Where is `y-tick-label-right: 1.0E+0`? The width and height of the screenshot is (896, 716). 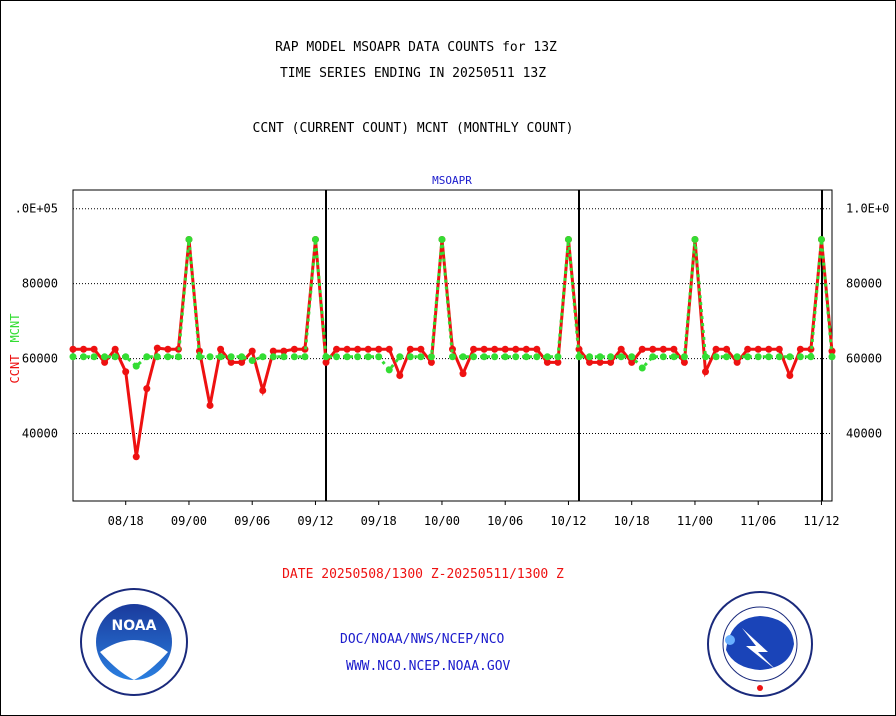 y-tick-label-right: 1.0E+0 is located at coordinates (867, 209).